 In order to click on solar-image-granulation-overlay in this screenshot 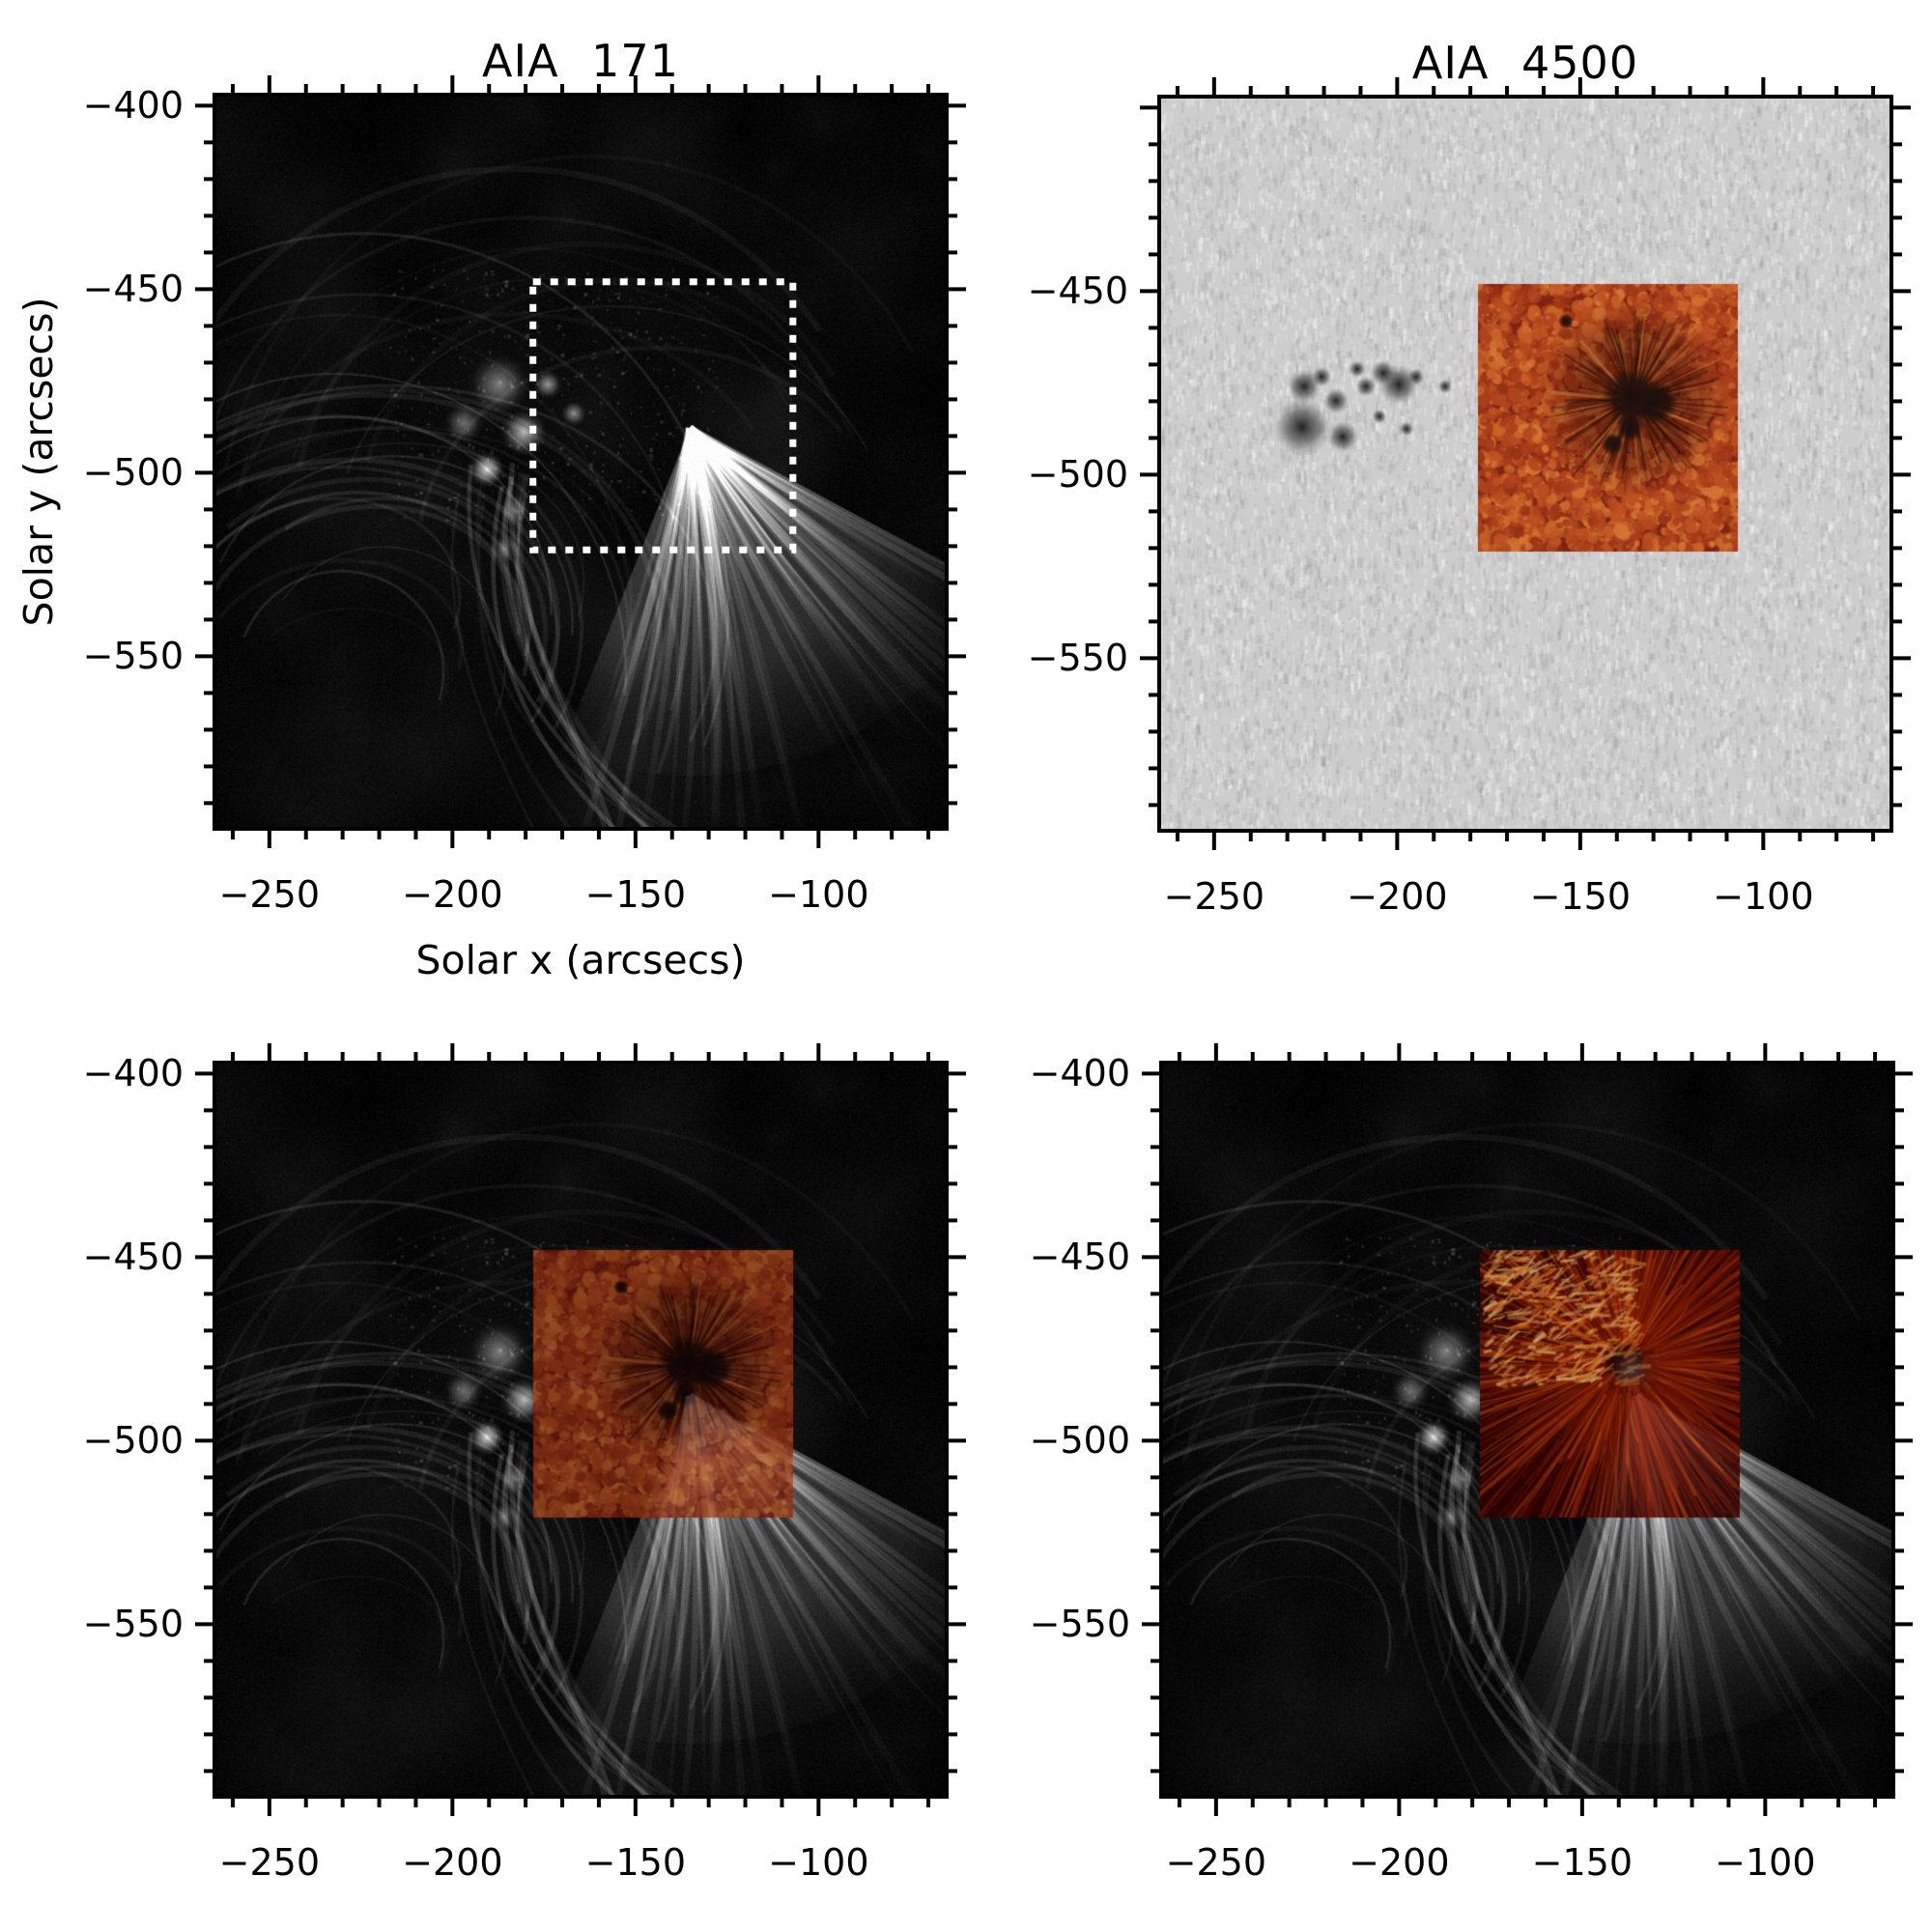, I will do `click(580, 1430)`.